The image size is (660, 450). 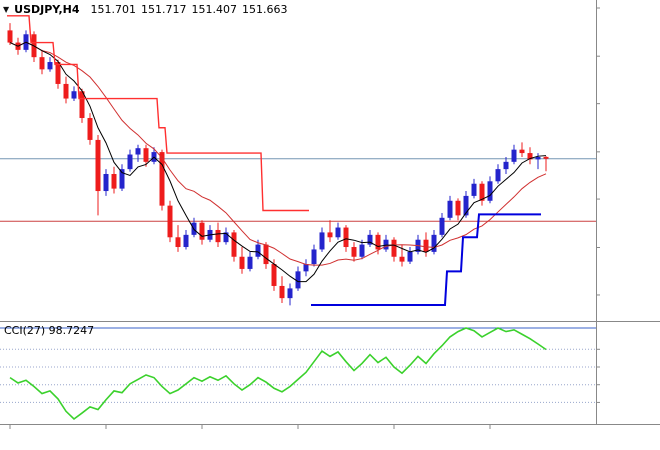 What do you see at coordinates (163, 9) in the screenshot?
I see `quote-high: 151.717` at bounding box center [163, 9].